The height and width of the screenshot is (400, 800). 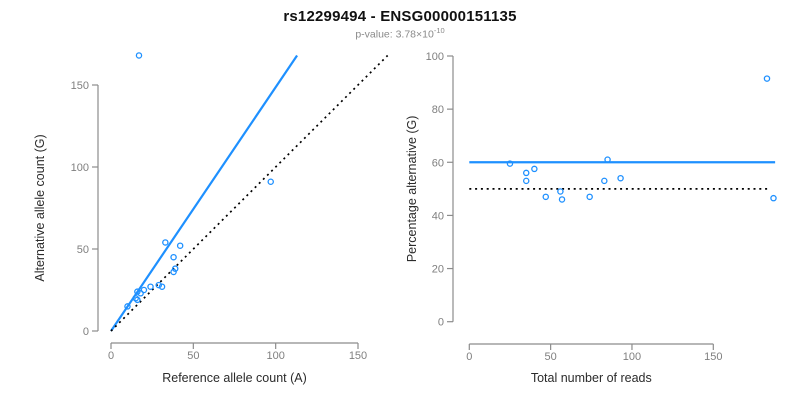 I want to click on x-axis-title: Total number of reads, so click(x=591, y=378).